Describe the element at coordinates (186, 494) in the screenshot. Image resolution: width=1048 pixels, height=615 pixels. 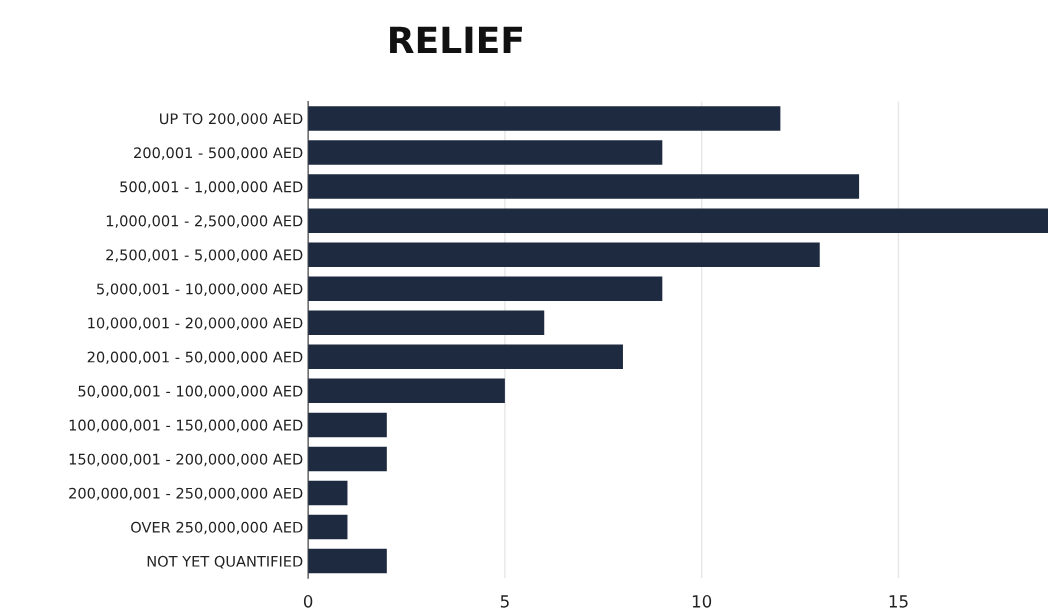
I see `y-tick-label: 200,000,001 - 250,000,000 AED` at that location.